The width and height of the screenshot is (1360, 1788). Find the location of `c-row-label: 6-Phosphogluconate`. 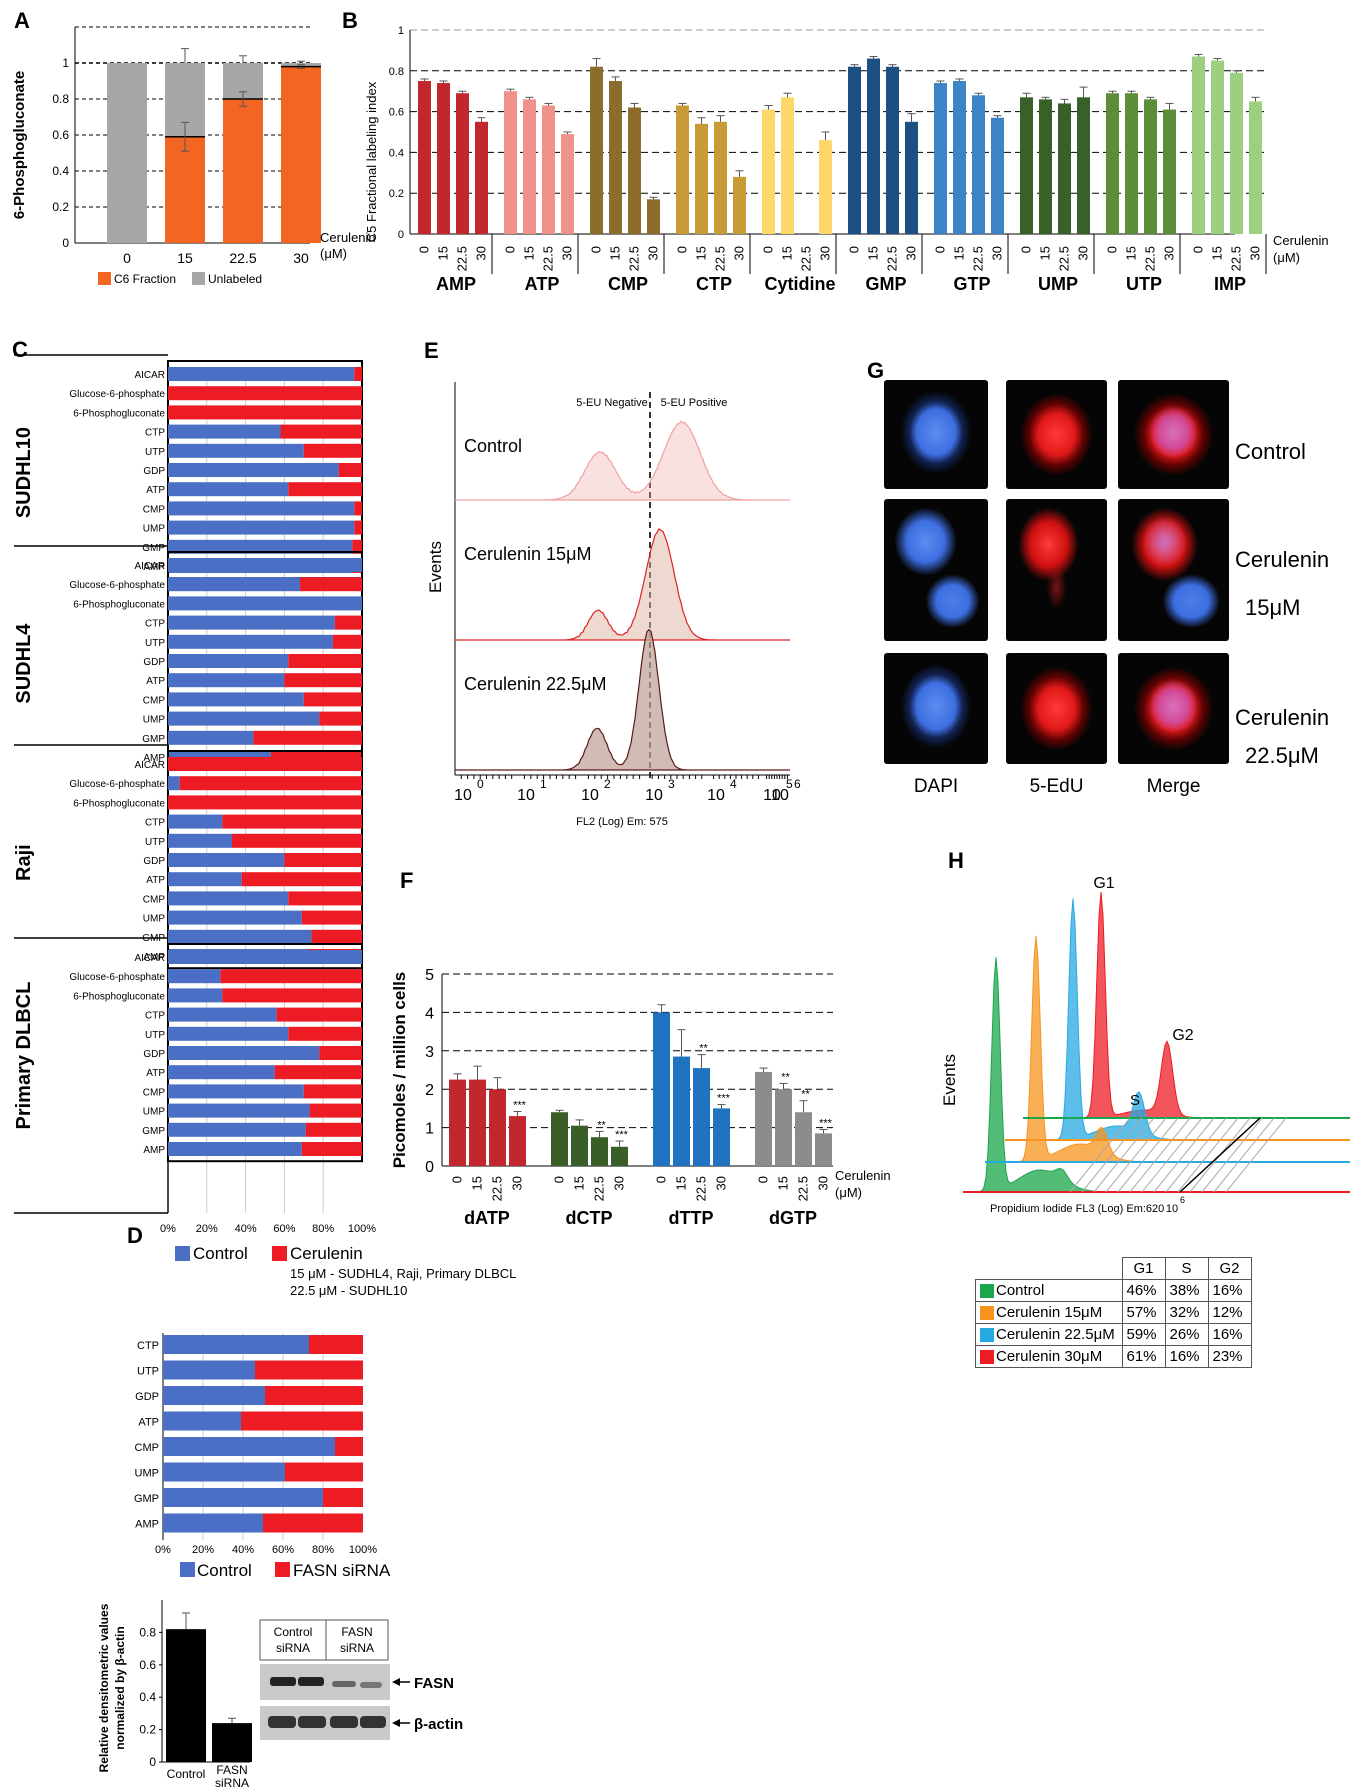

c-row-label: 6-Phosphogluconate is located at coordinates (119, 413).